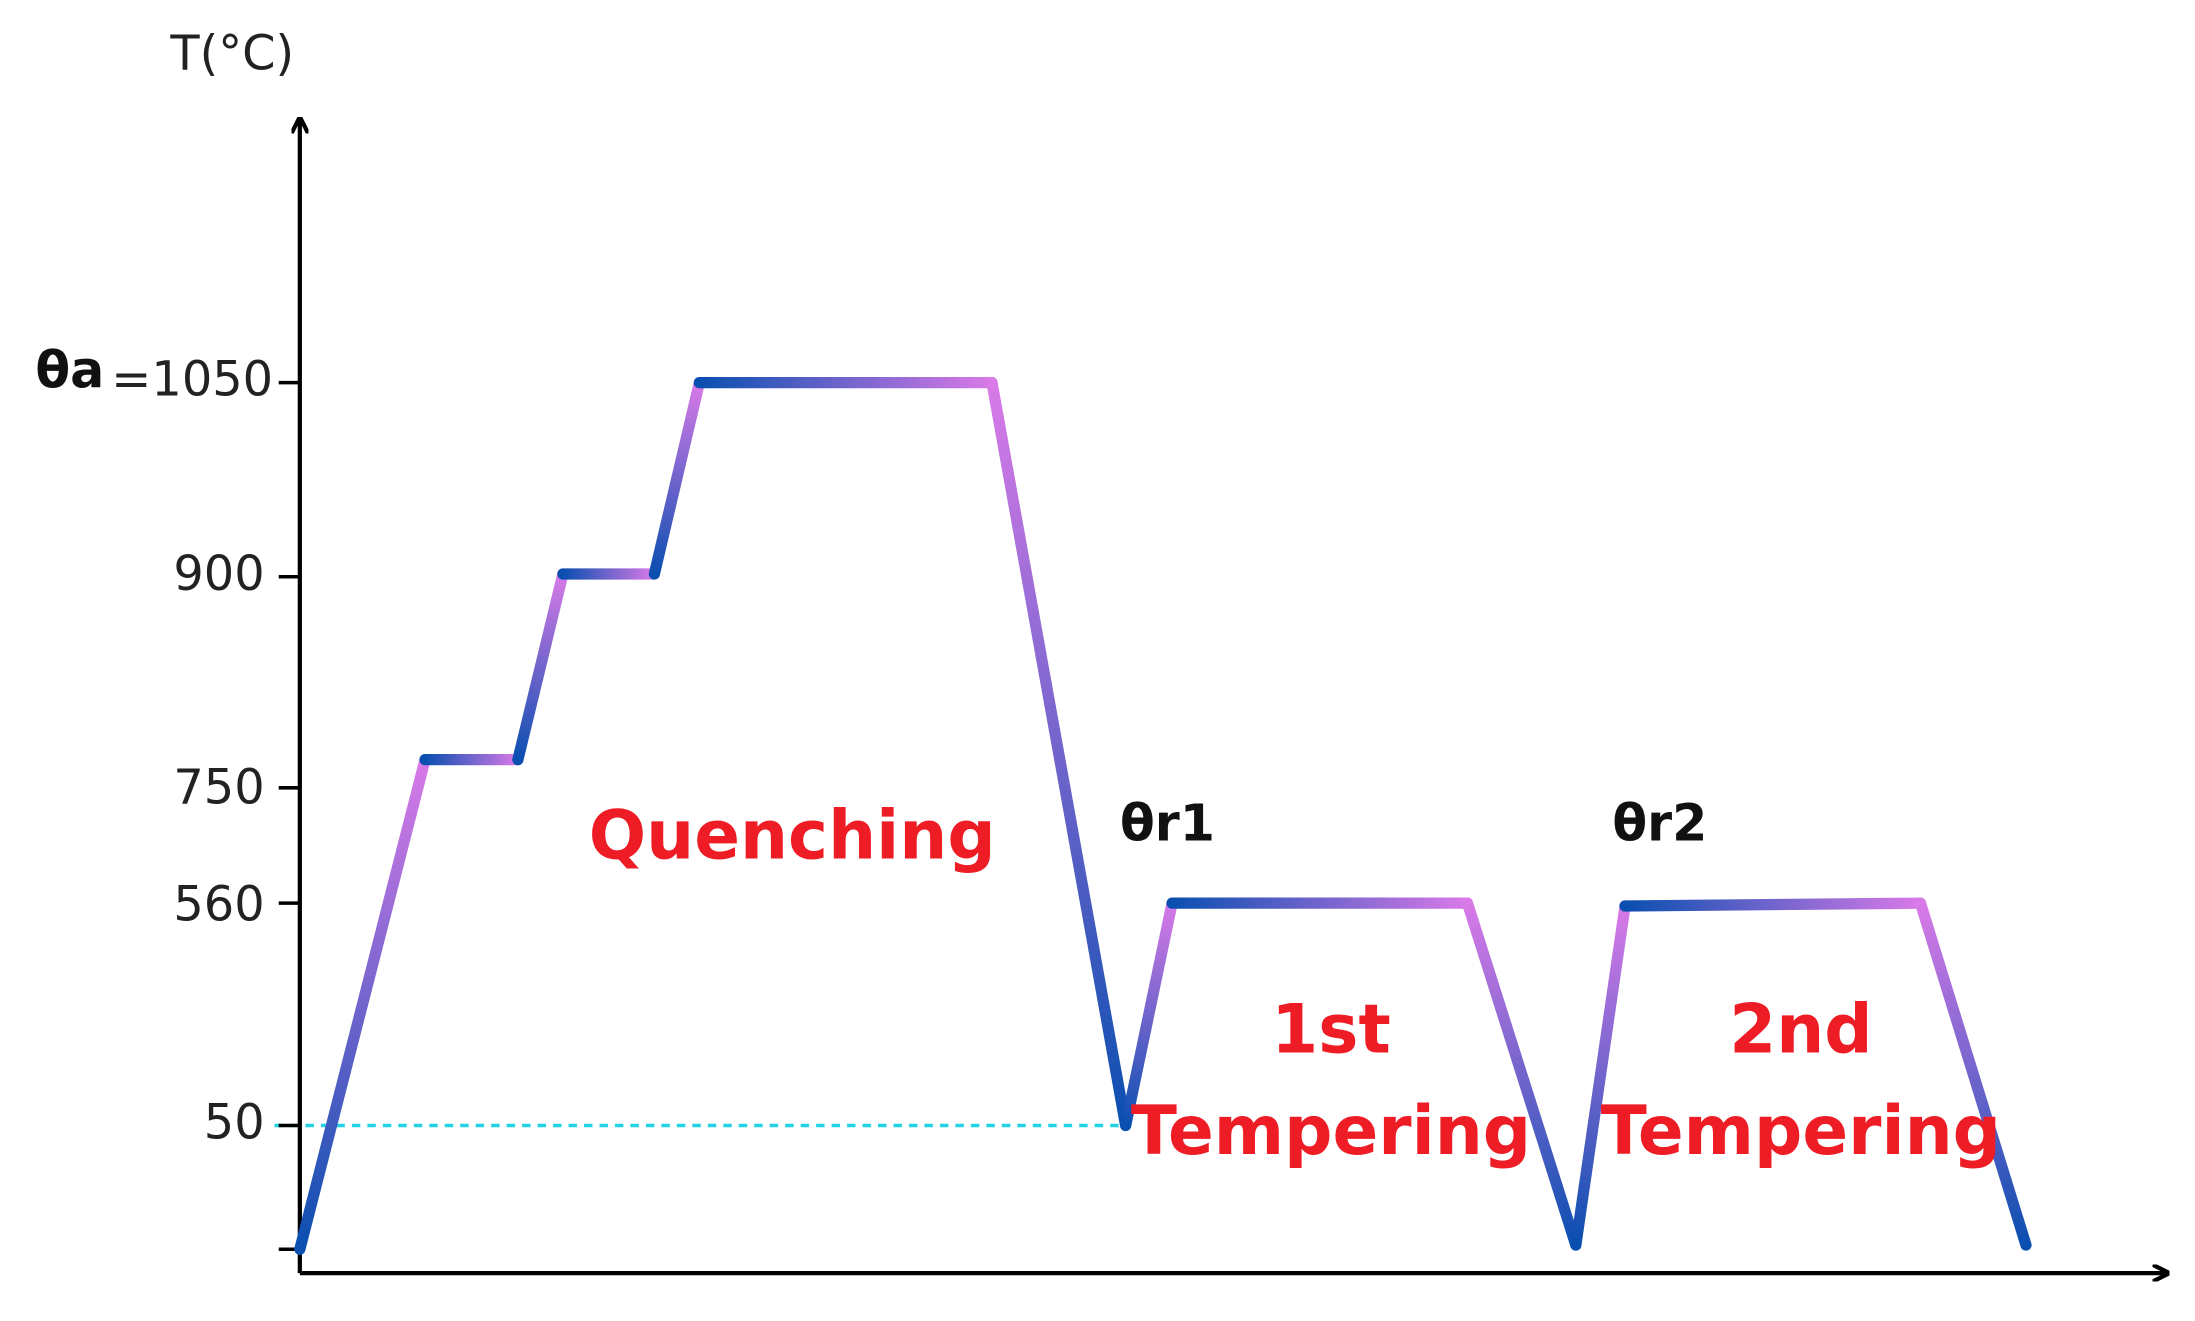  Describe the element at coordinates (1330, 1029) in the screenshot. I see `tempering-label: 1st` at that location.